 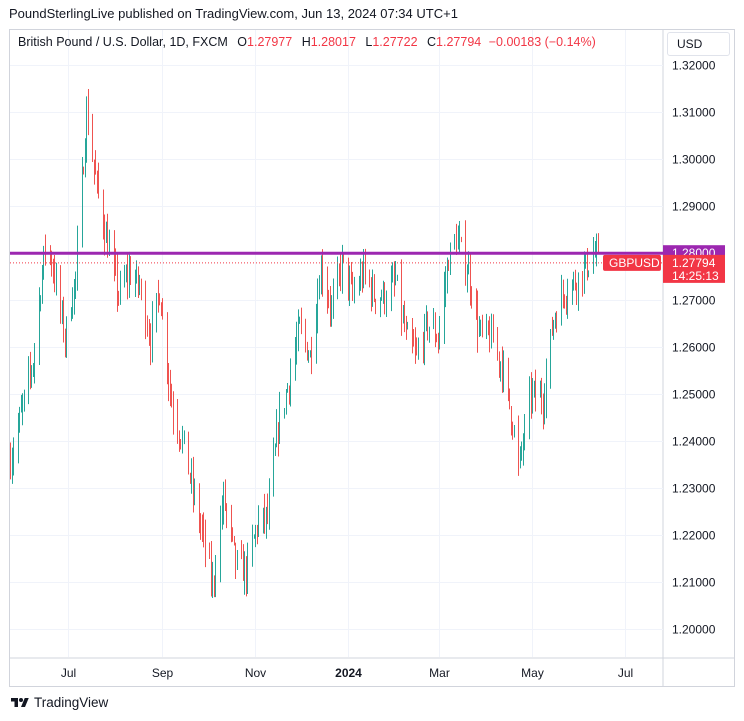 What do you see at coordinates (698, 44) in the screenshot?
I see `currency-button: USD` at bounding box center [698, 44].